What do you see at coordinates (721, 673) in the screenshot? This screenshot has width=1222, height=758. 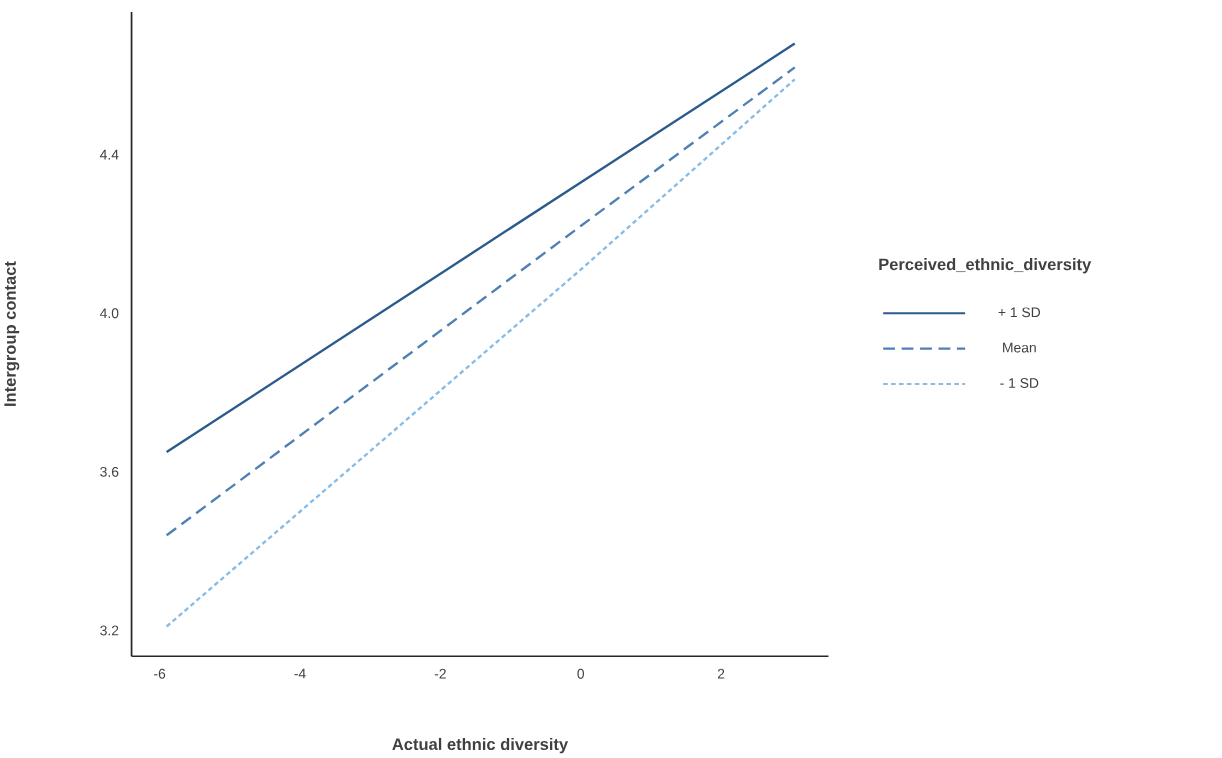 I see `x-tick-label: 2` at bounding box center [721, 673].